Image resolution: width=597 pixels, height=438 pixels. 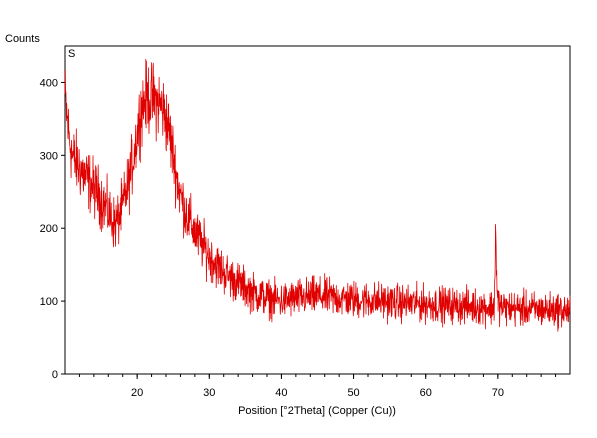 I want to click on y-tick-label: 0, so click(x=55, y=375).